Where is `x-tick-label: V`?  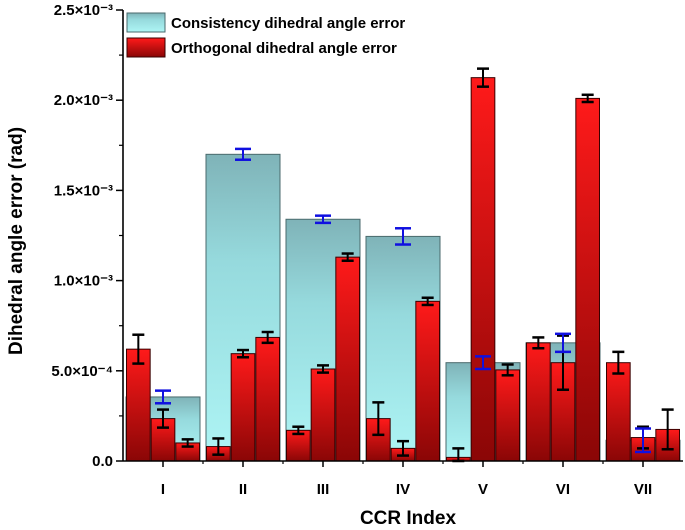 x-tick-label: V is located at coordinates (483, 489).